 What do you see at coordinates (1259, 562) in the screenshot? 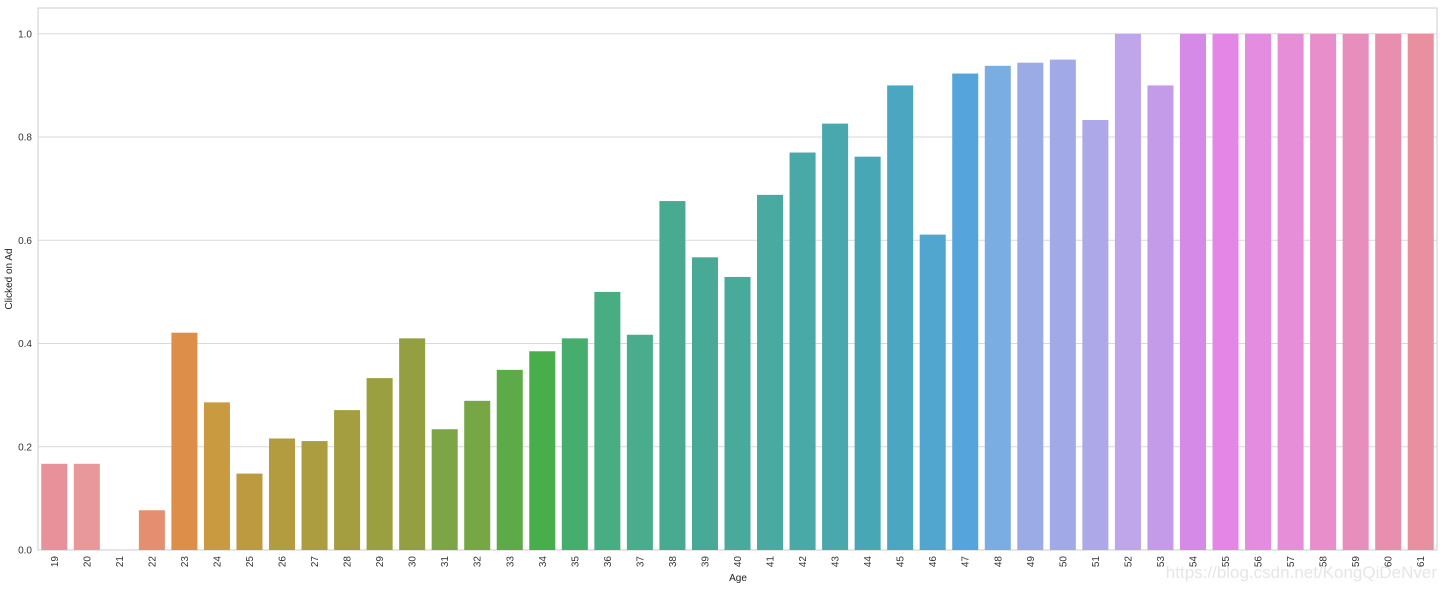
I see `x-tick-label: 56` at bounding box center [1259, 562].